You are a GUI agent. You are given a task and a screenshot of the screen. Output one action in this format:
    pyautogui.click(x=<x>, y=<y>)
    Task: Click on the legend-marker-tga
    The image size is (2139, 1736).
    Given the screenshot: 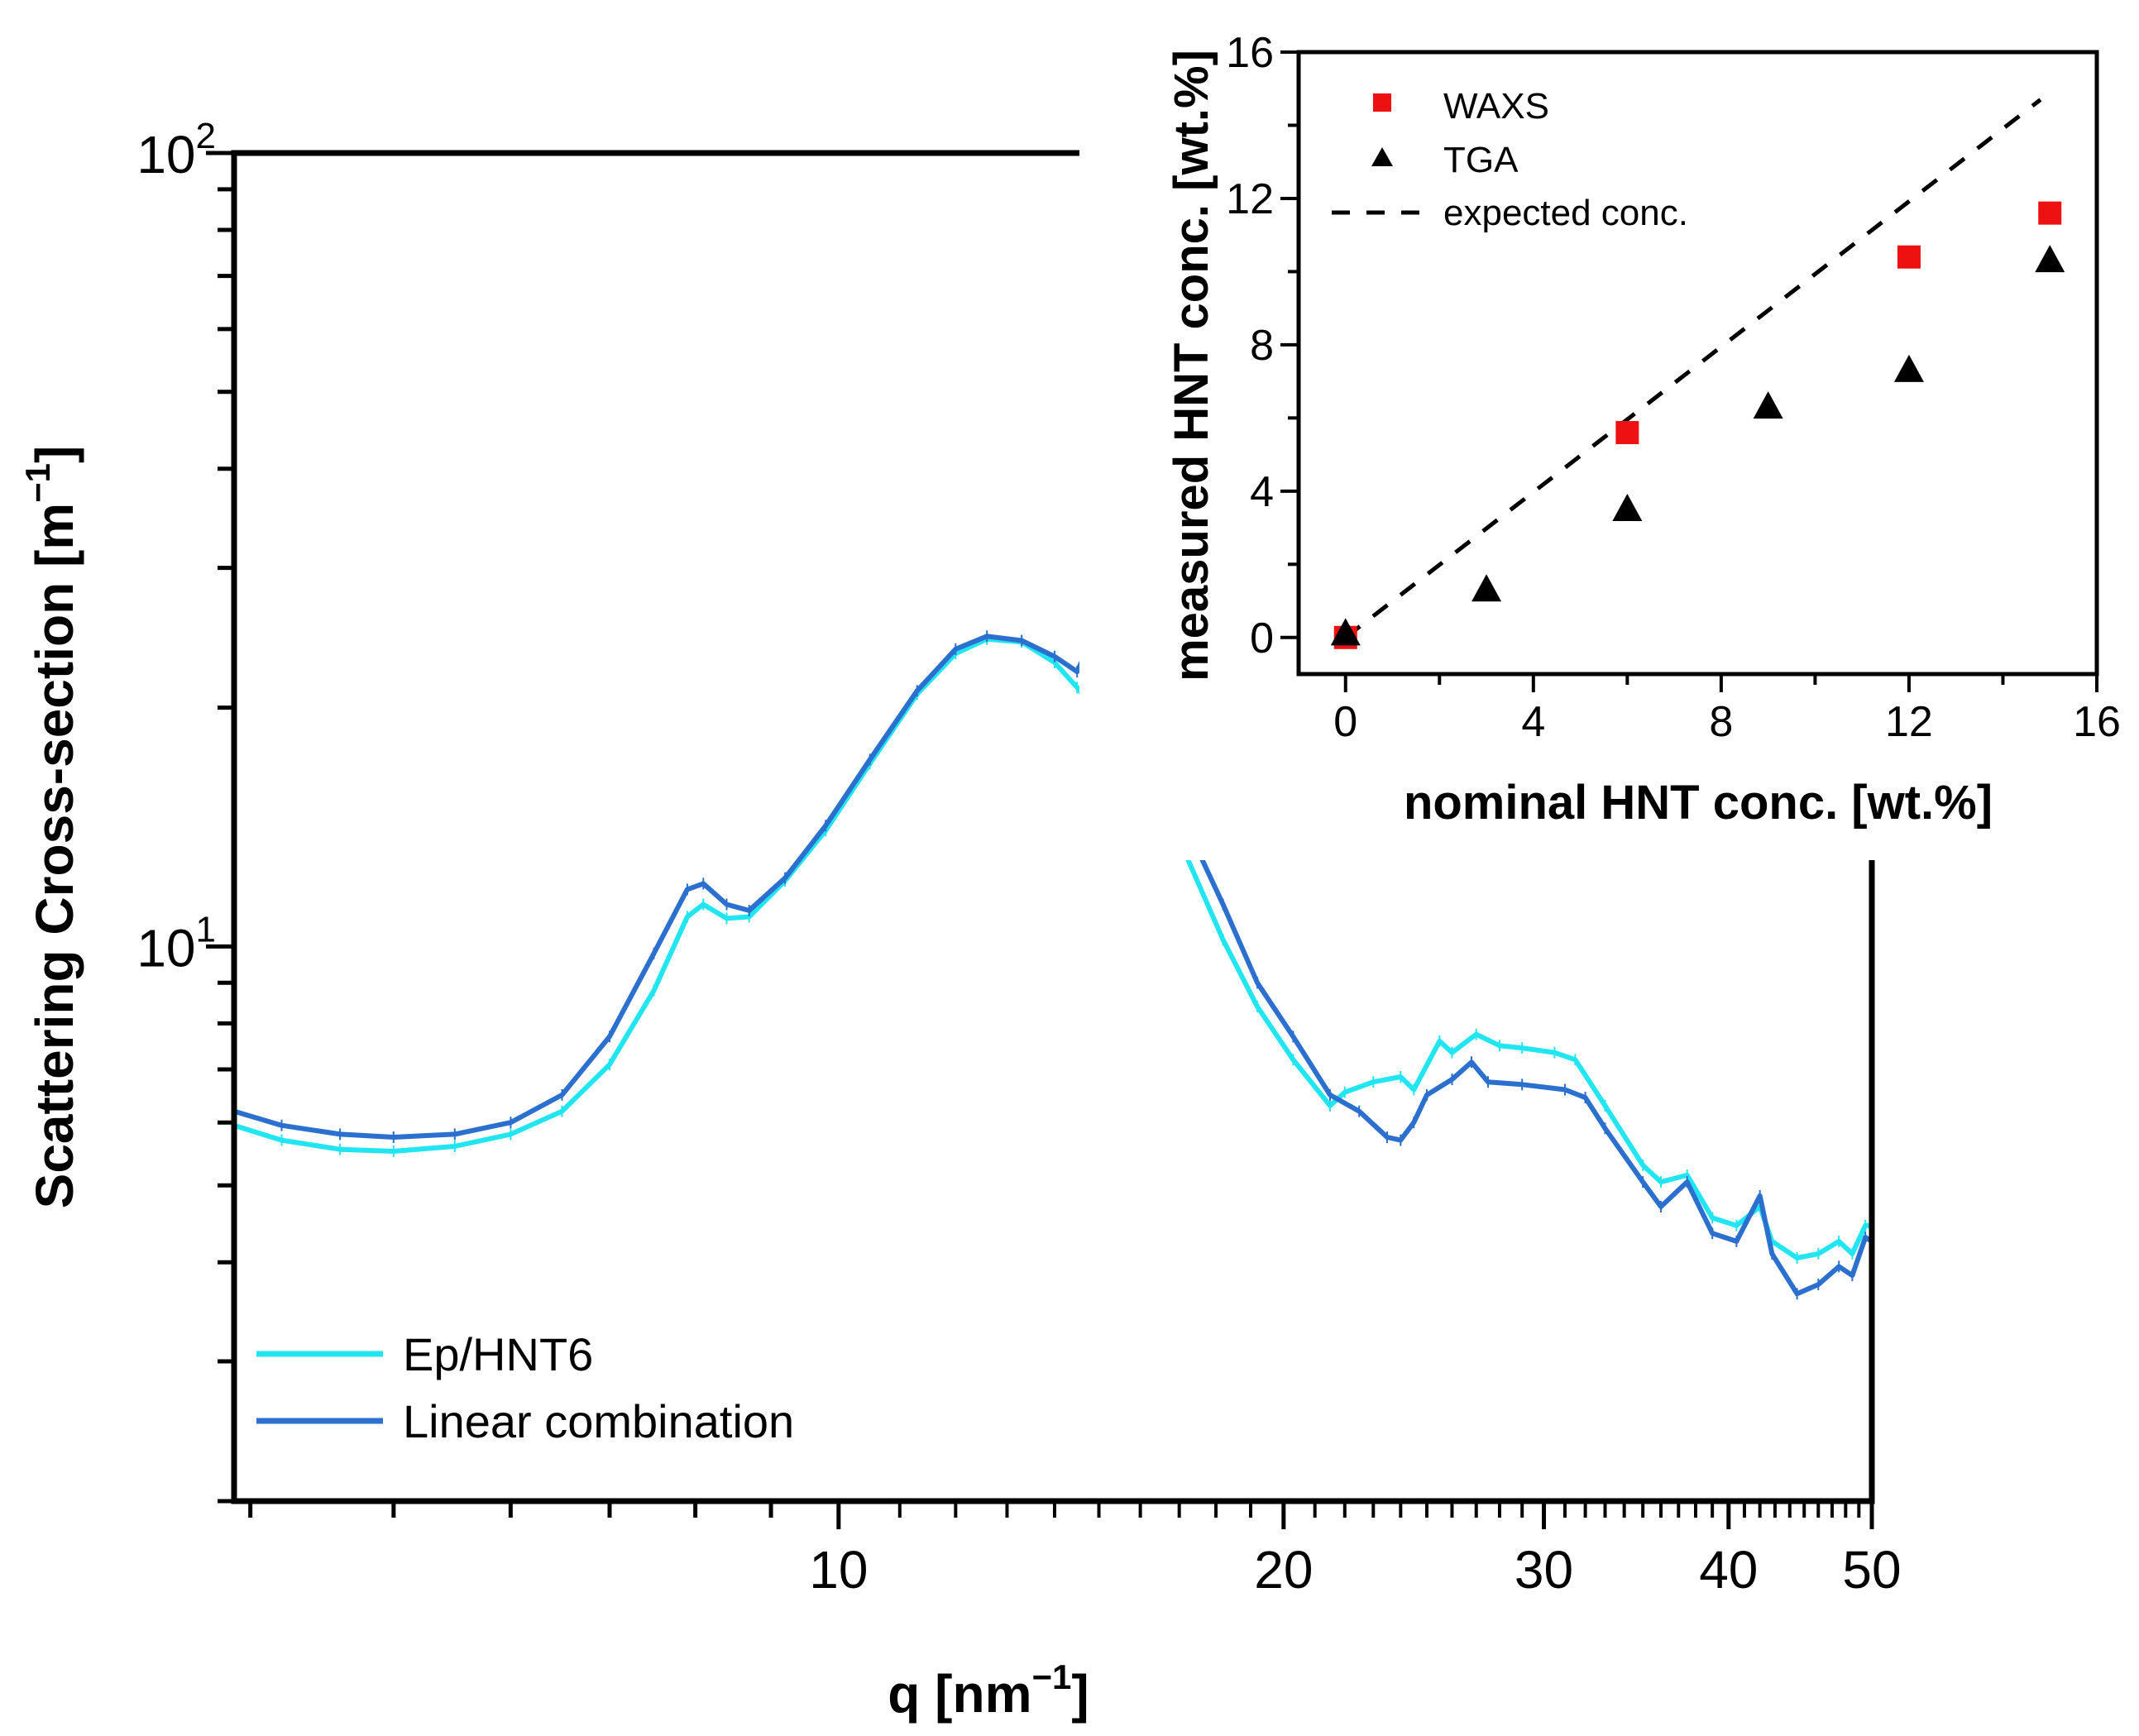 What is the action you would take?
    pyautogui.click(x=1382, y=156)
    